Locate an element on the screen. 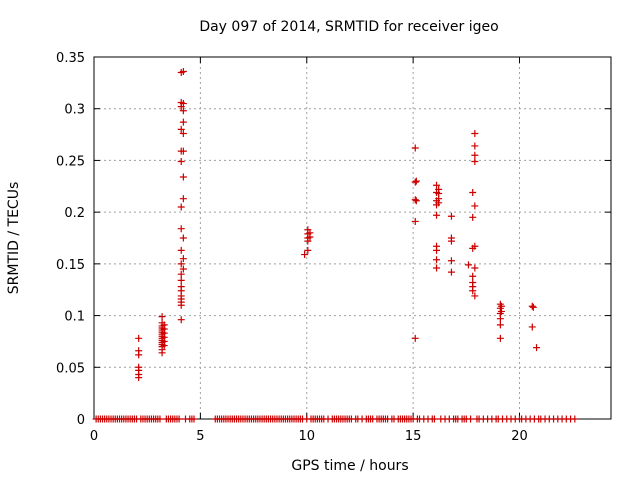  y-tick-label: 0.35 is located at coordinates (70, 58).